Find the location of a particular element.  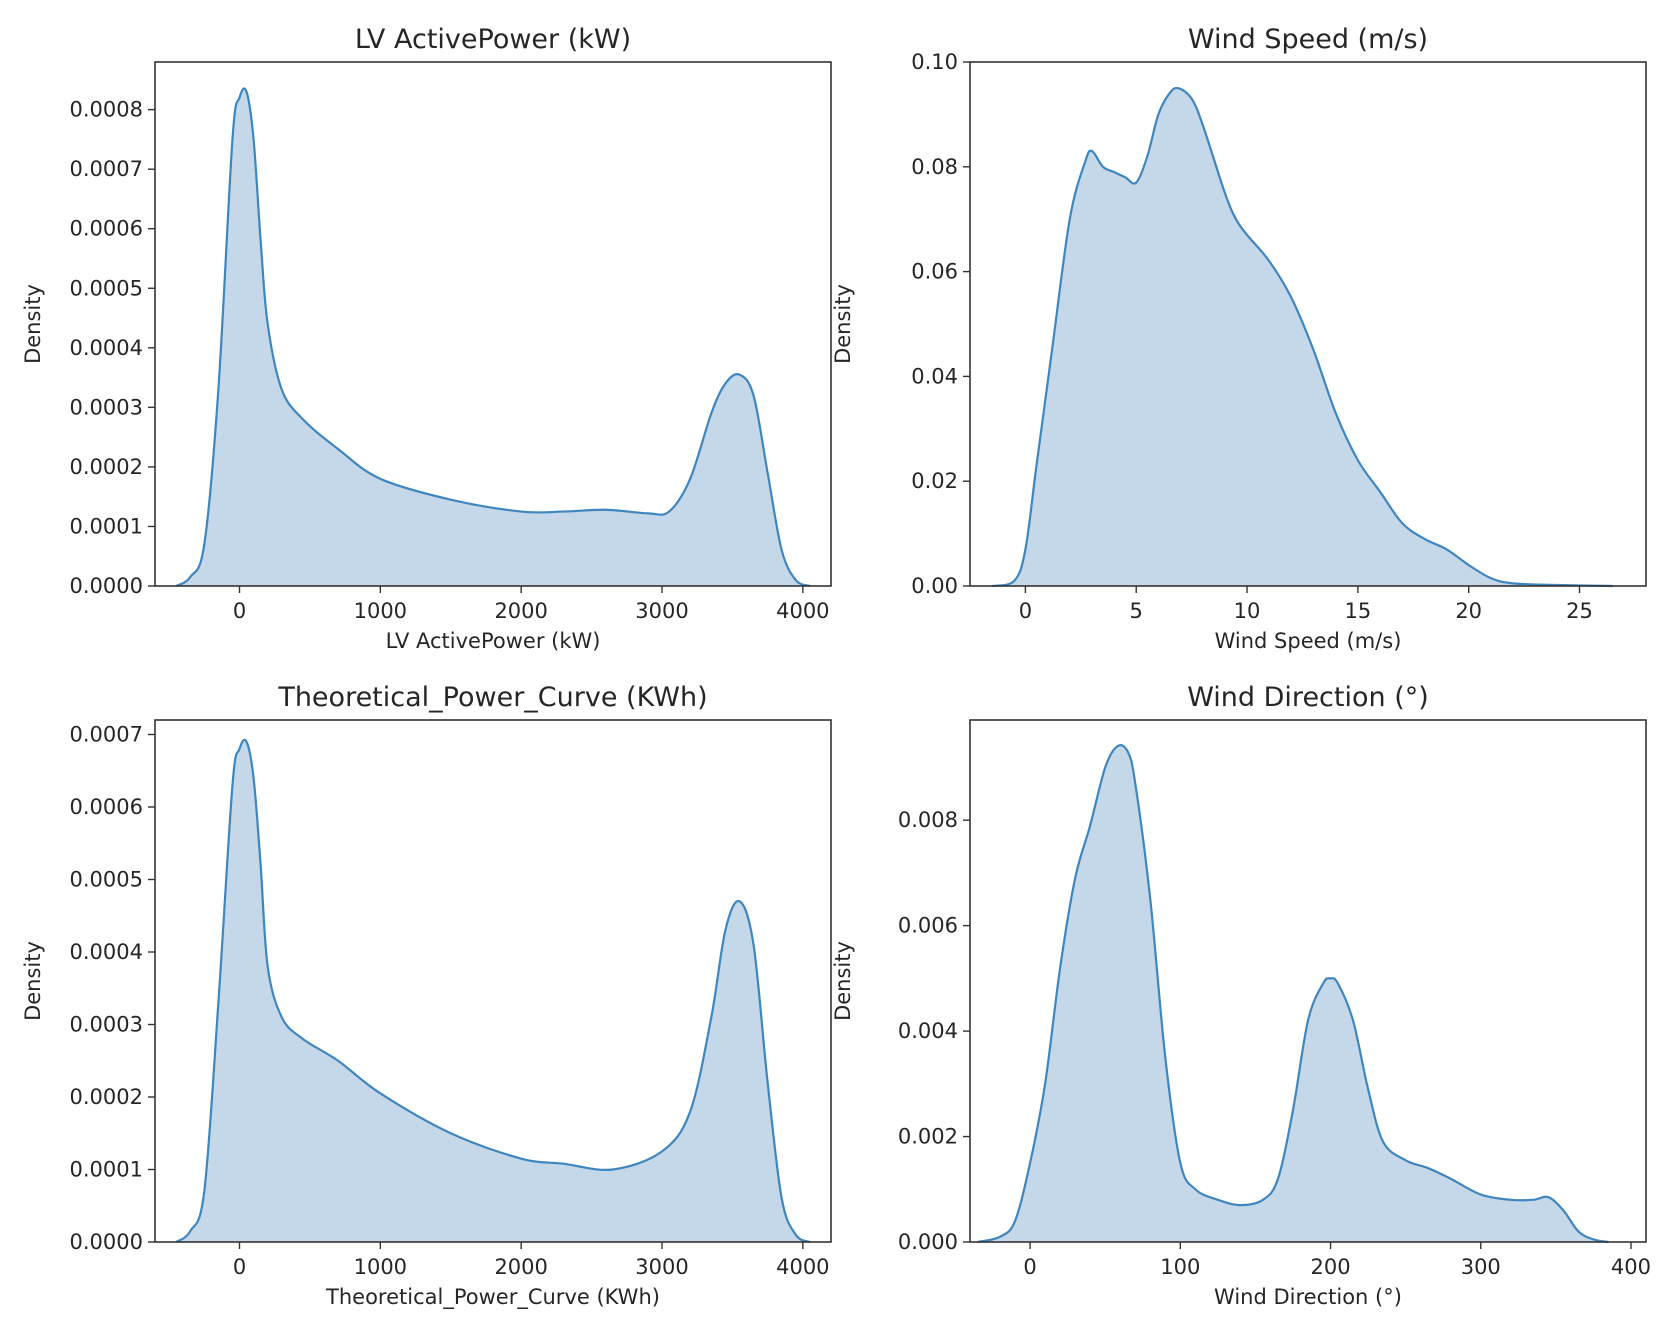

y-tick-label: 0.00 is located at coordinates (934, 586).